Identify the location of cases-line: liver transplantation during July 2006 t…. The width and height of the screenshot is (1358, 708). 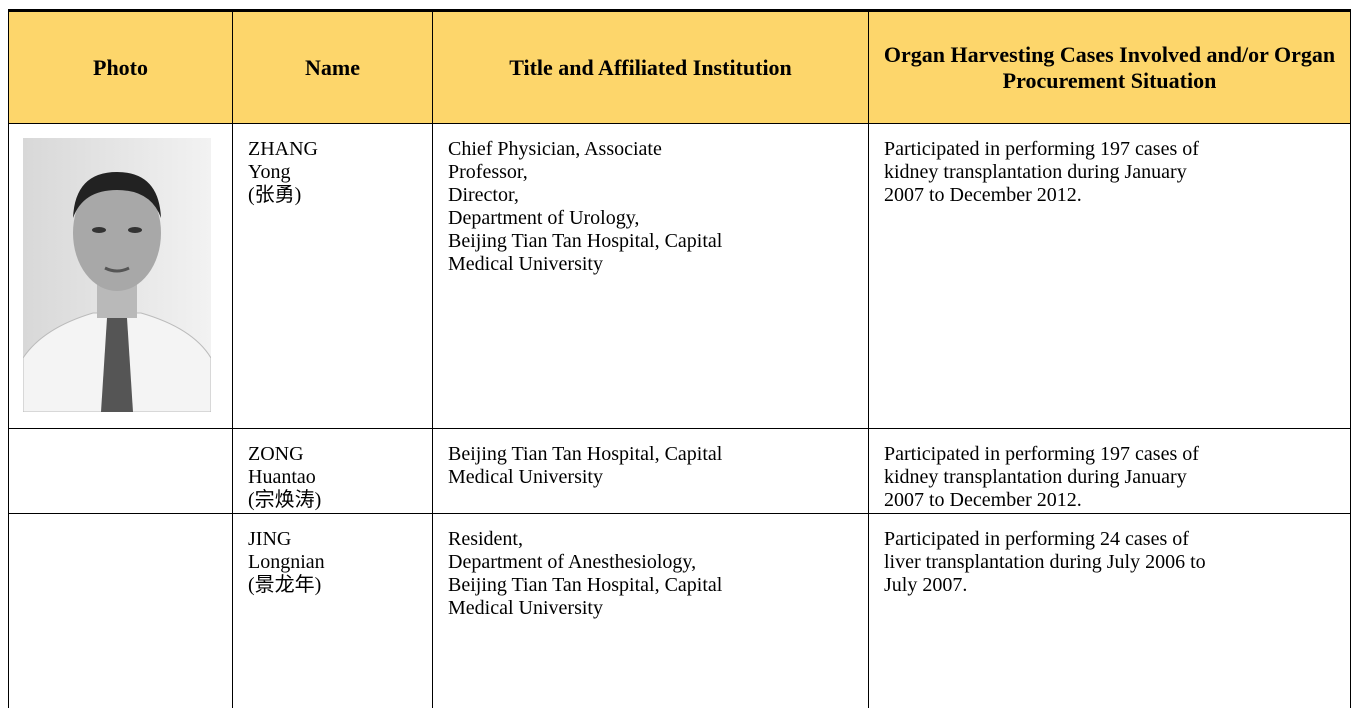
(1110, 562).